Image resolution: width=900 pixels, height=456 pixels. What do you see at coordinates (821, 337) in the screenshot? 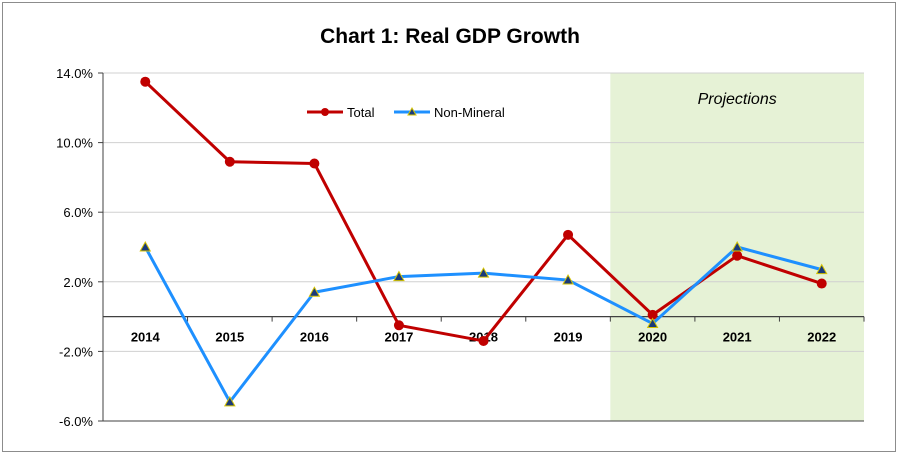
I see `x-tick-label: 2022` at bounding box center [821, 337].